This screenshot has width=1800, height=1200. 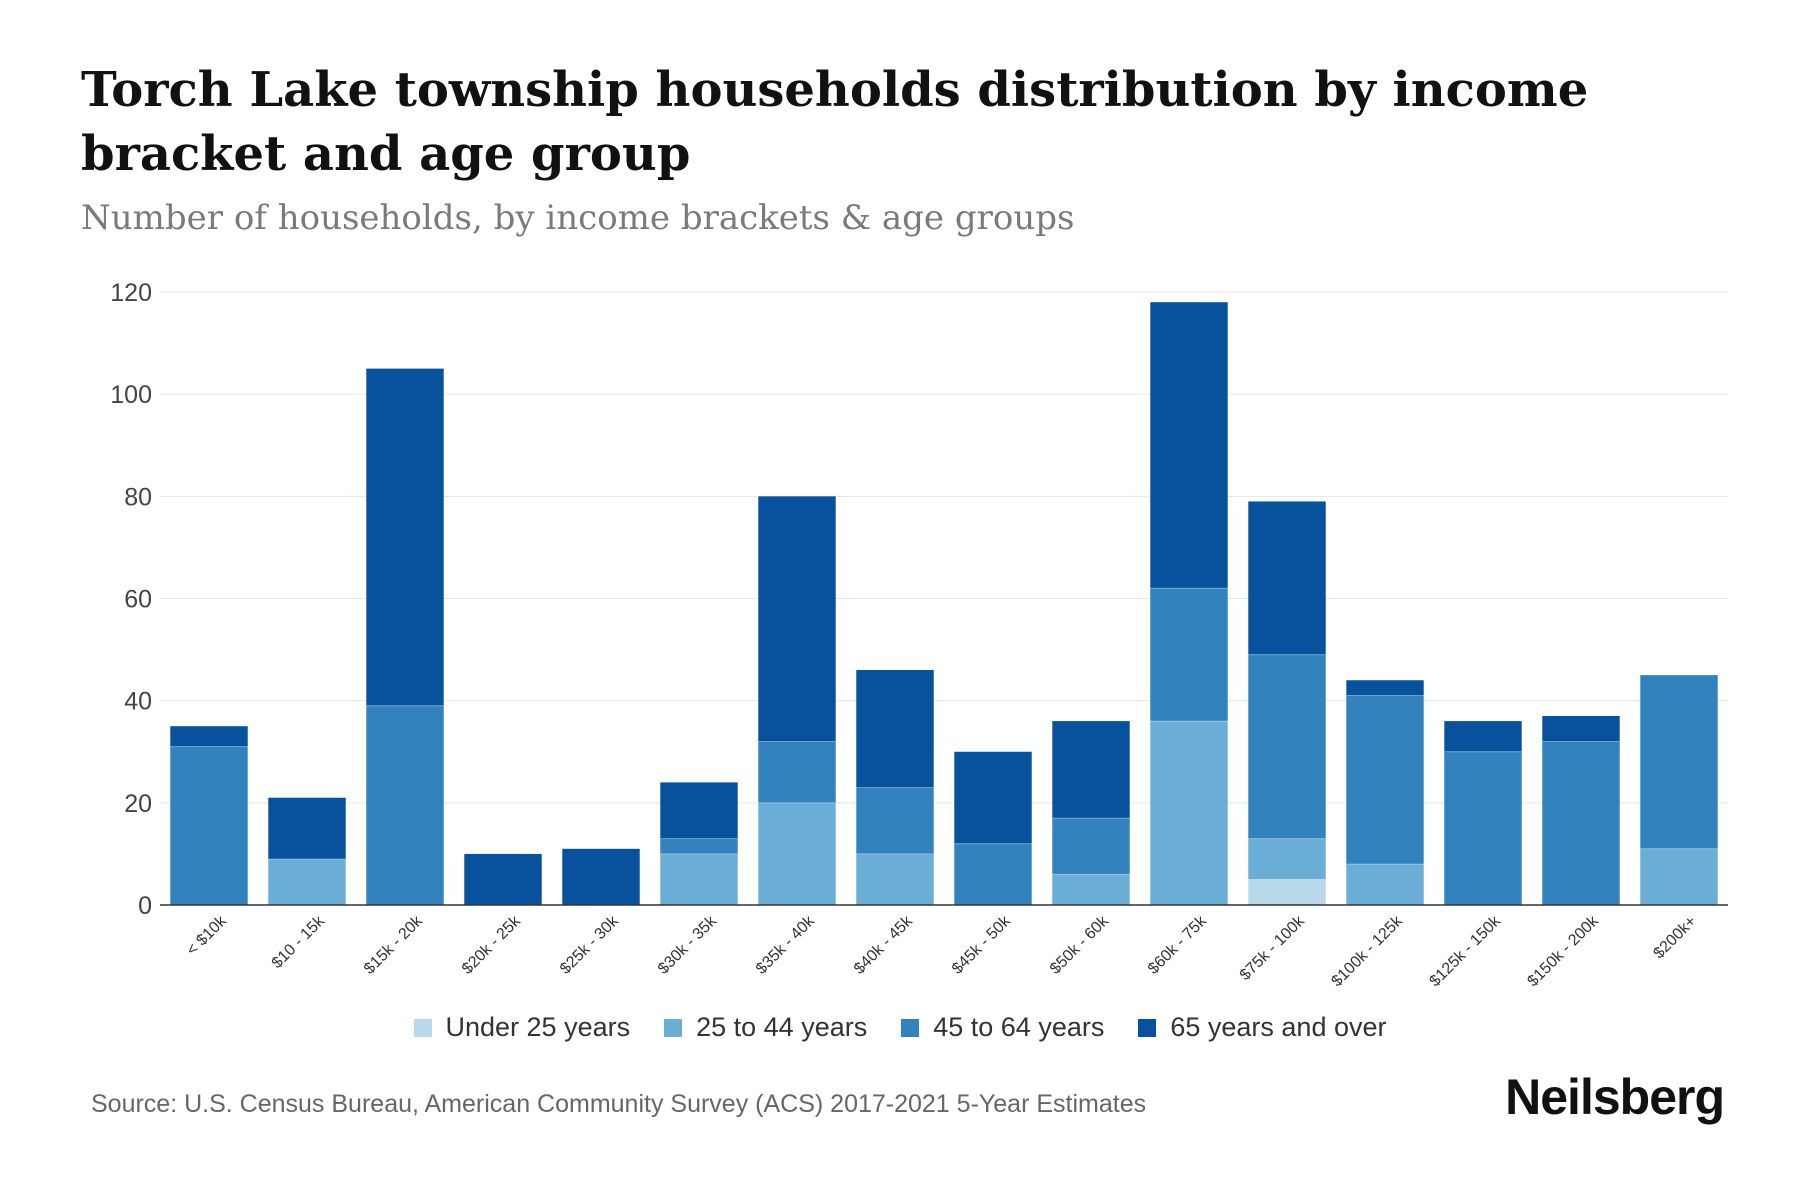 What do you see at coordinates (1178, 945) in the screenshot?
I see `x-tick-label: $60k - 75k` at bounding box center [1178, 945].